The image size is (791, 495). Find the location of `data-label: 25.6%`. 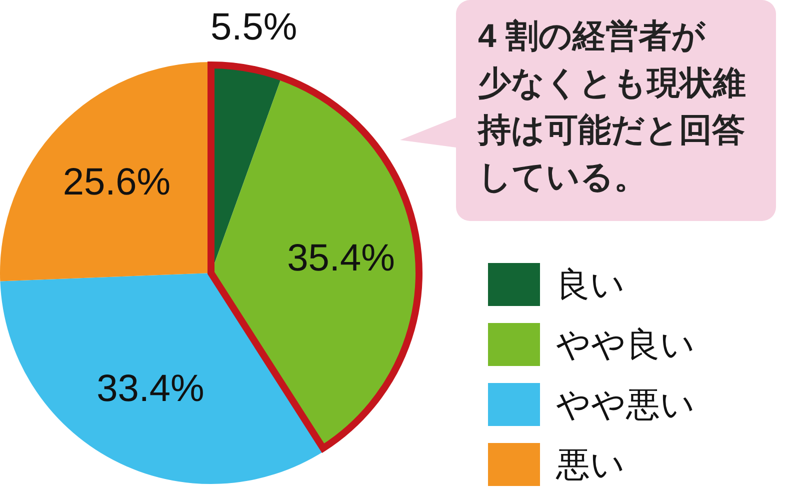

data-label: 25.6% is located at coordinates (116, 182).